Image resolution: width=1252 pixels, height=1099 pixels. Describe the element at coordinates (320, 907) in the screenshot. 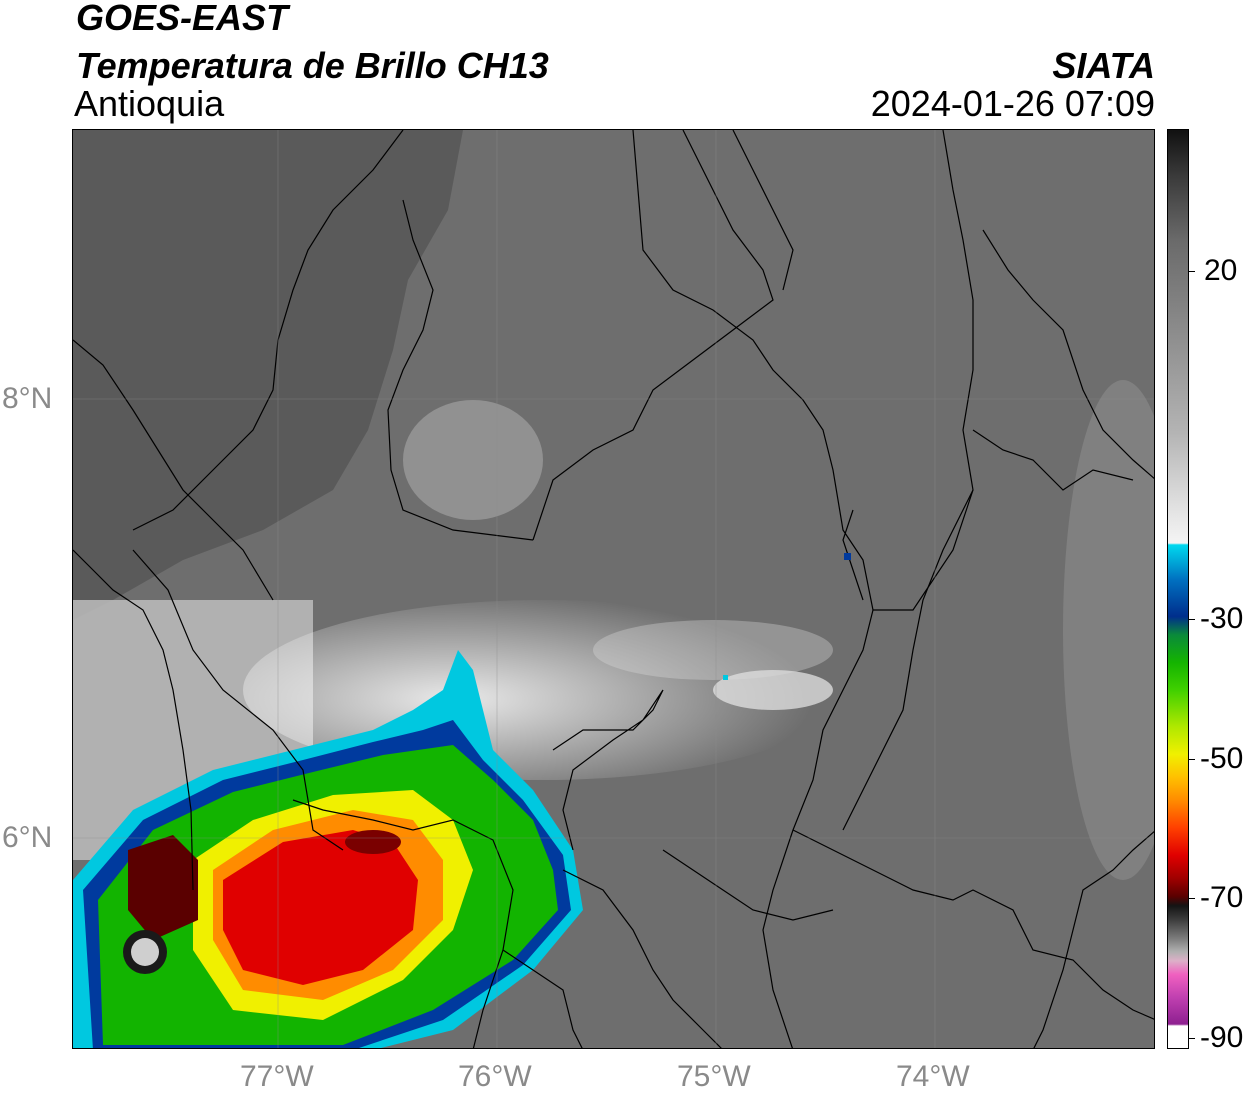

I see `cold-cloud-red` at that location.